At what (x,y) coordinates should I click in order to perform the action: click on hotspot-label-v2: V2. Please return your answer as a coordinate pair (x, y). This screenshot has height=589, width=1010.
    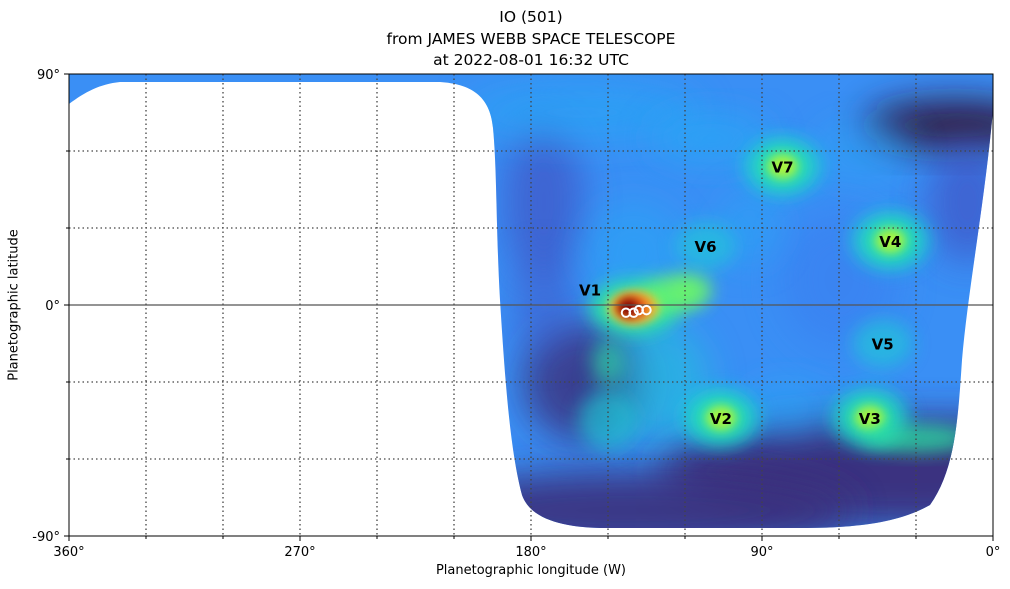
    Looking at the image, I should click on (721, 419).